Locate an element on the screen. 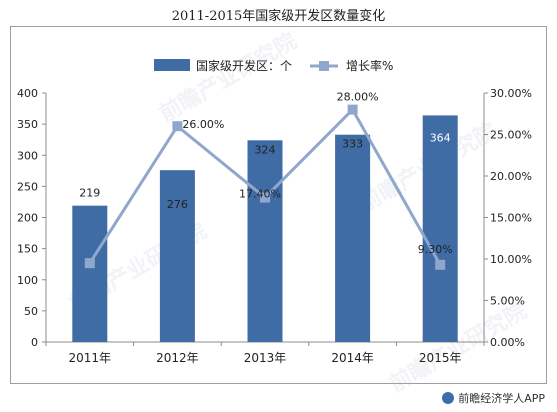 The width and height of the screenshot is (557, 412). line-data-label: 17.40% is located at coordinates (260, 194).